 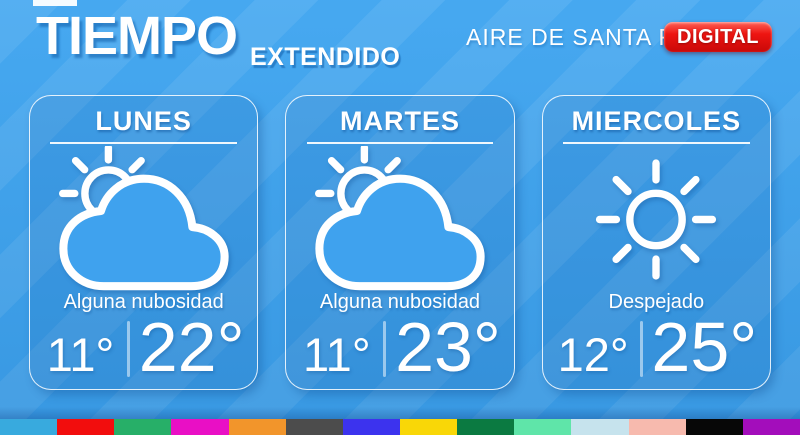 I want to click on page-title: TIEMPO, so click(x=137, y=36).